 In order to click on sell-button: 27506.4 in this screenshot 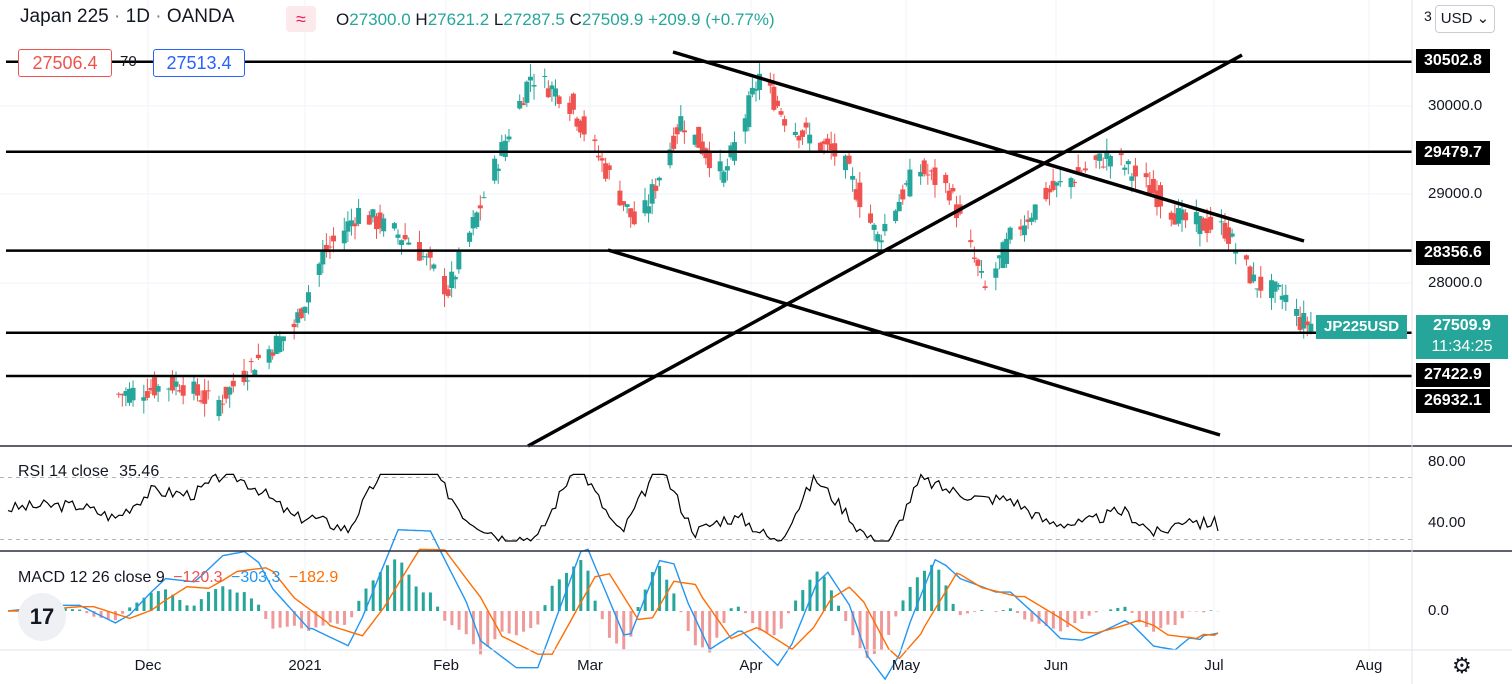, I will do `click(65, 63)`.